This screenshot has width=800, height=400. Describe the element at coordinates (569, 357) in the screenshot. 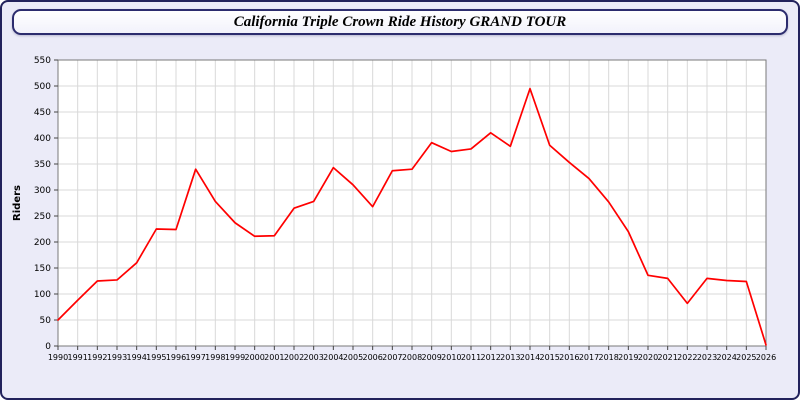

I see `svg-text: 2016` at that location.